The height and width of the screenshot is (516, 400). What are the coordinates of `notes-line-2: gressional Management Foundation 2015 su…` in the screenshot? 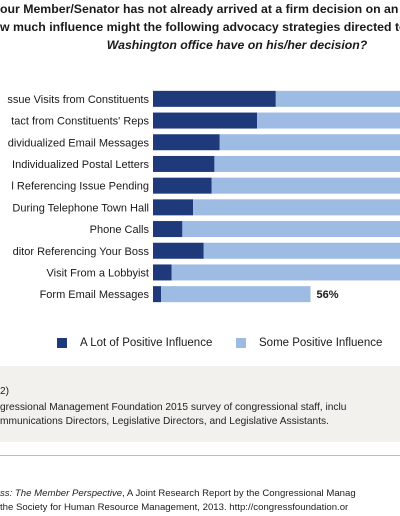 It's located at (173, 407).